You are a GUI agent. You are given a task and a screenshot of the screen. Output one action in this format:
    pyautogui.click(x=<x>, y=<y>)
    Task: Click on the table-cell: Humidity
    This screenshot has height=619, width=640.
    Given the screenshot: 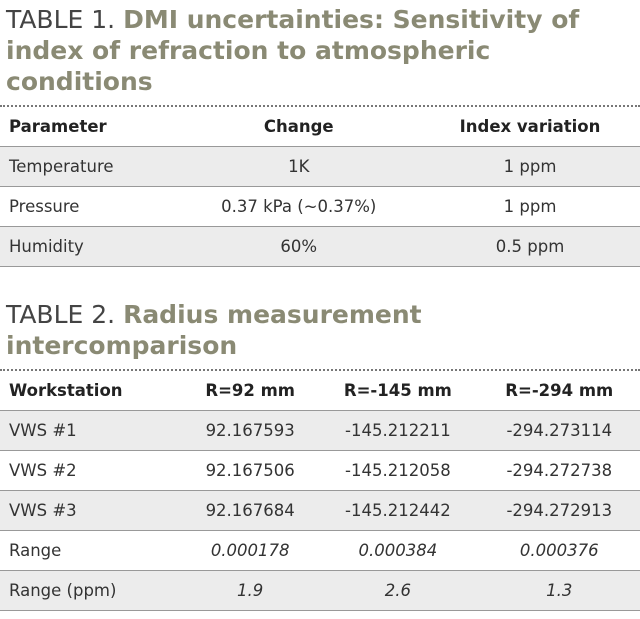 What is the action you would take?
    pyautogui.click(x=89, y=246)
    